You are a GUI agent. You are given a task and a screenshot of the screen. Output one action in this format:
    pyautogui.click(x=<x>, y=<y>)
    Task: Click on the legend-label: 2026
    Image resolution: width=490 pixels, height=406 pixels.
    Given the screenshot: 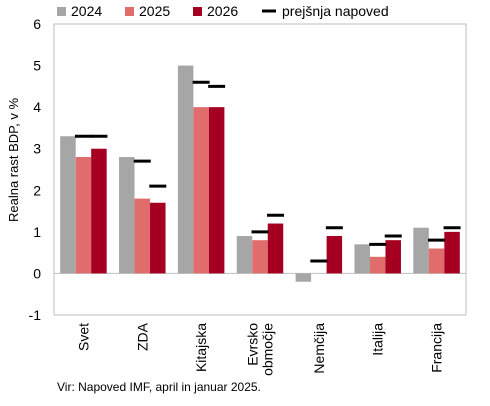 What is the action you would take?
    pyautogui.click(x=222, y=11)
    